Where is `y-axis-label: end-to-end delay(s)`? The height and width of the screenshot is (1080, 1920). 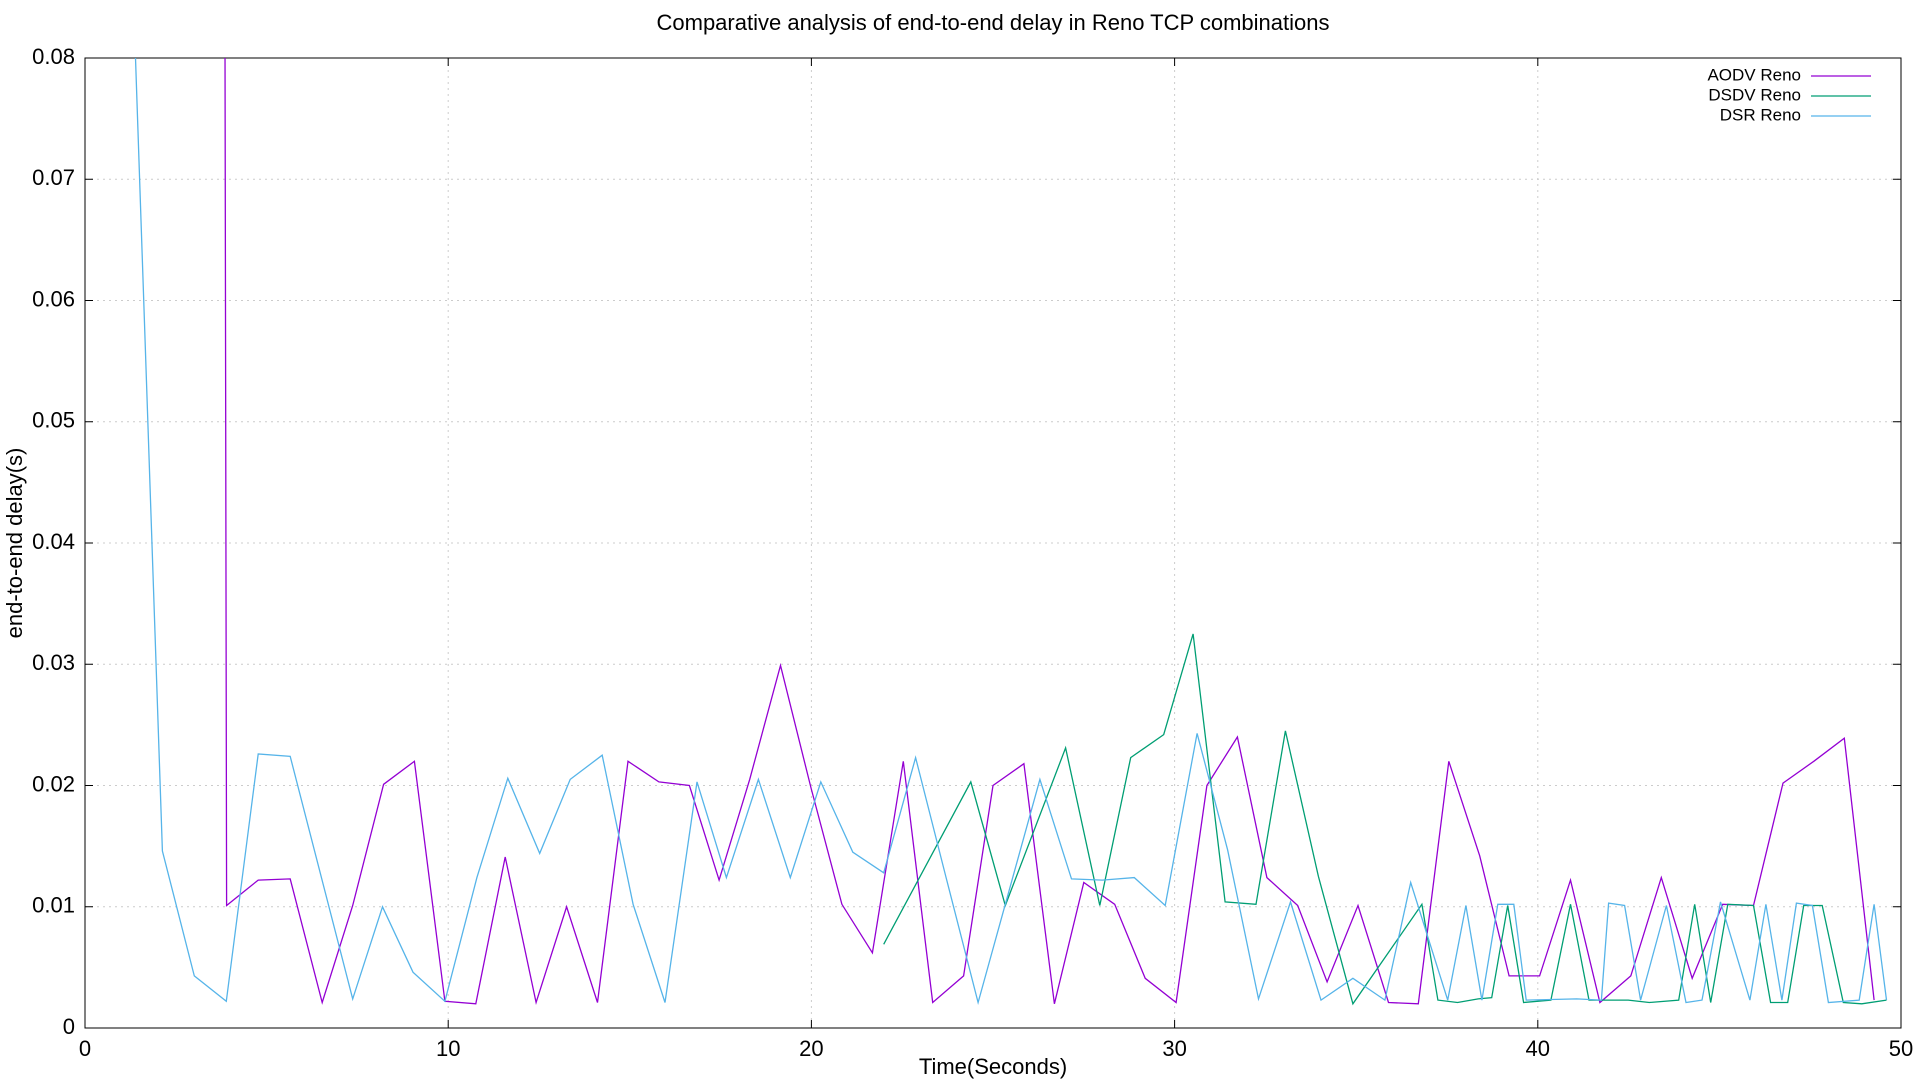 y-axis-label: end-to-end delay(s) is located at coordinates (14, 543).